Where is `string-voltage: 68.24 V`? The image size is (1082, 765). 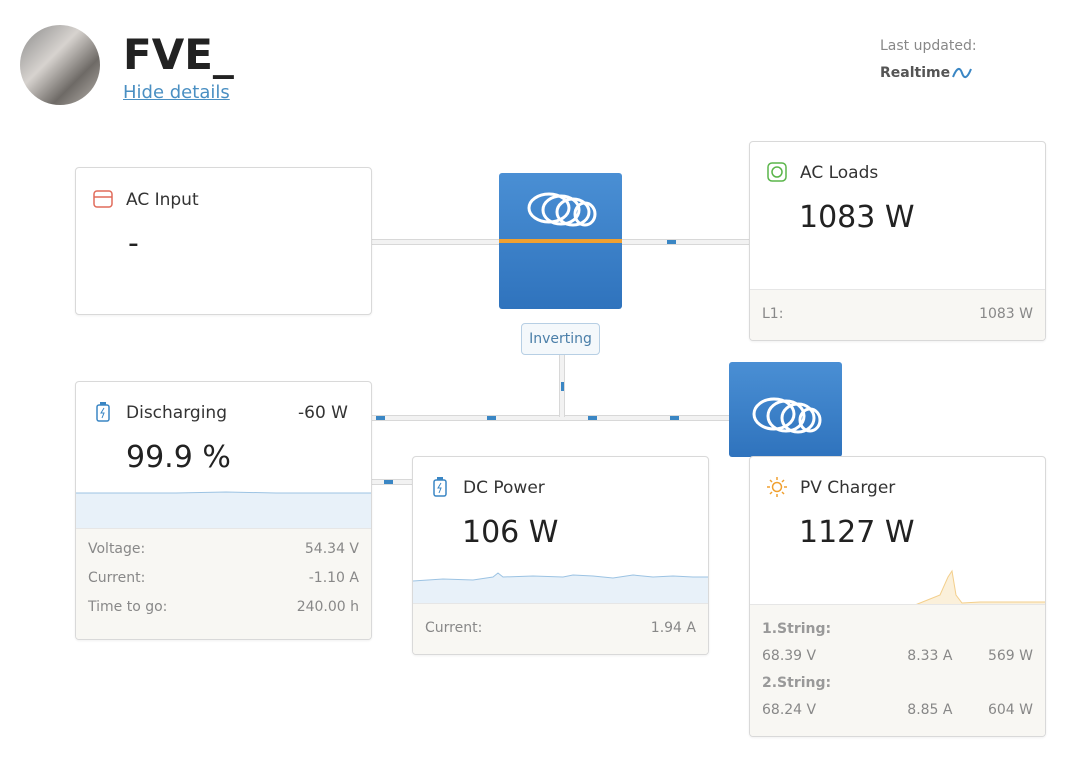
string-voltage: 68.24 V is located at coordinates (789, 710).